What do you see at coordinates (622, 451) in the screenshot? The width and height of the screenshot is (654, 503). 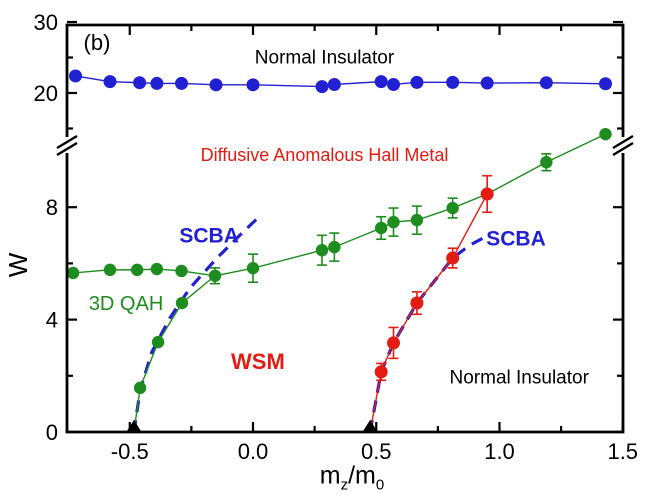 I see `x-tick-label: 1.5` at bounding box center [622, 451].